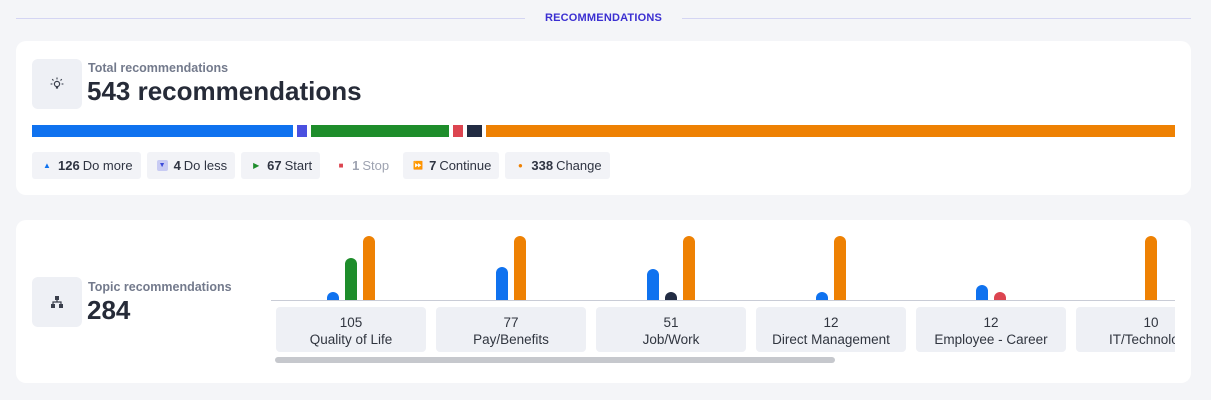  I want to click on topic-name: Job/Work, so click(671, 339).